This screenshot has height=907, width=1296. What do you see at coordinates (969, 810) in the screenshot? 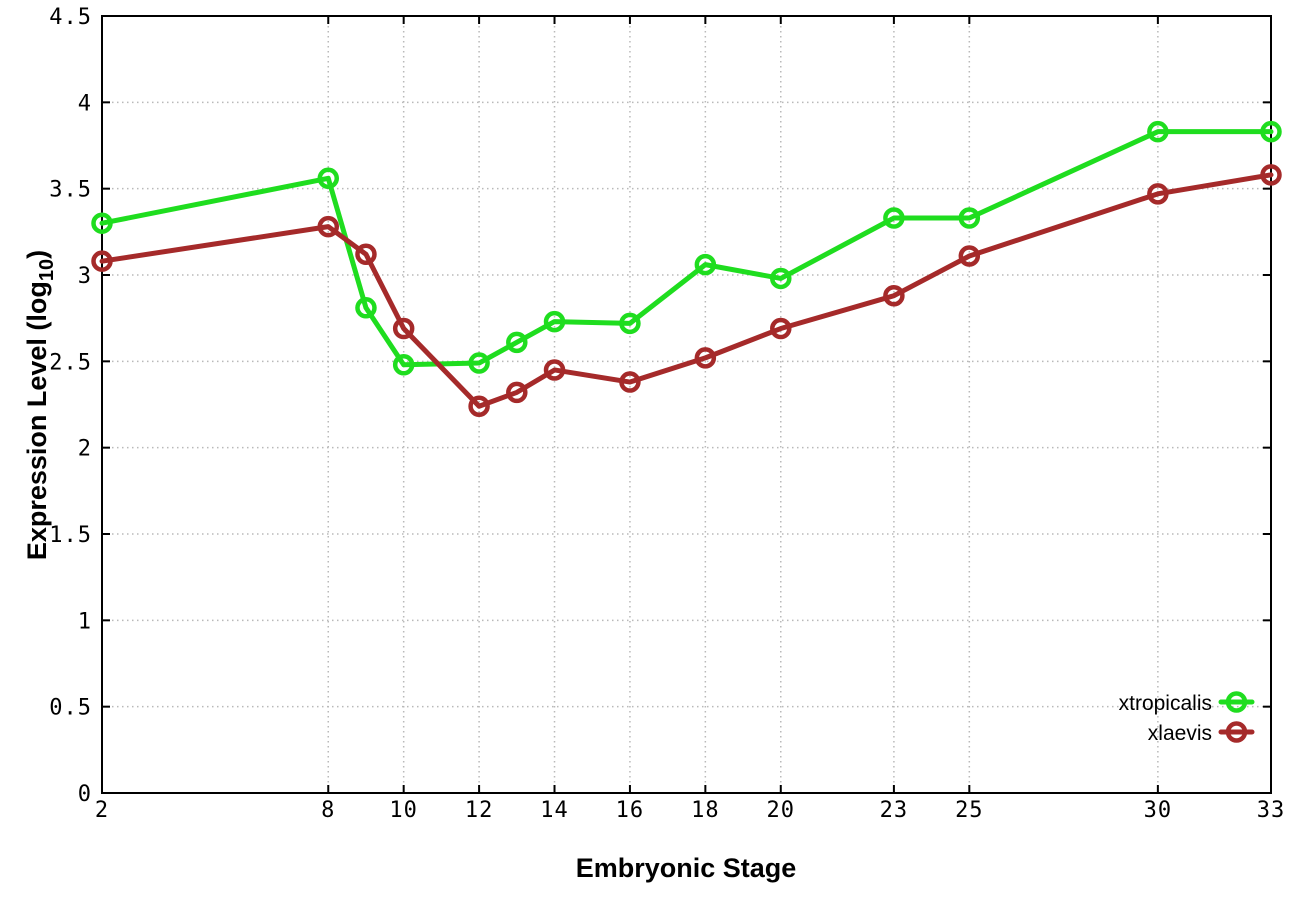
I see `x-tick-label: 25` at bounding box center [969, 810].